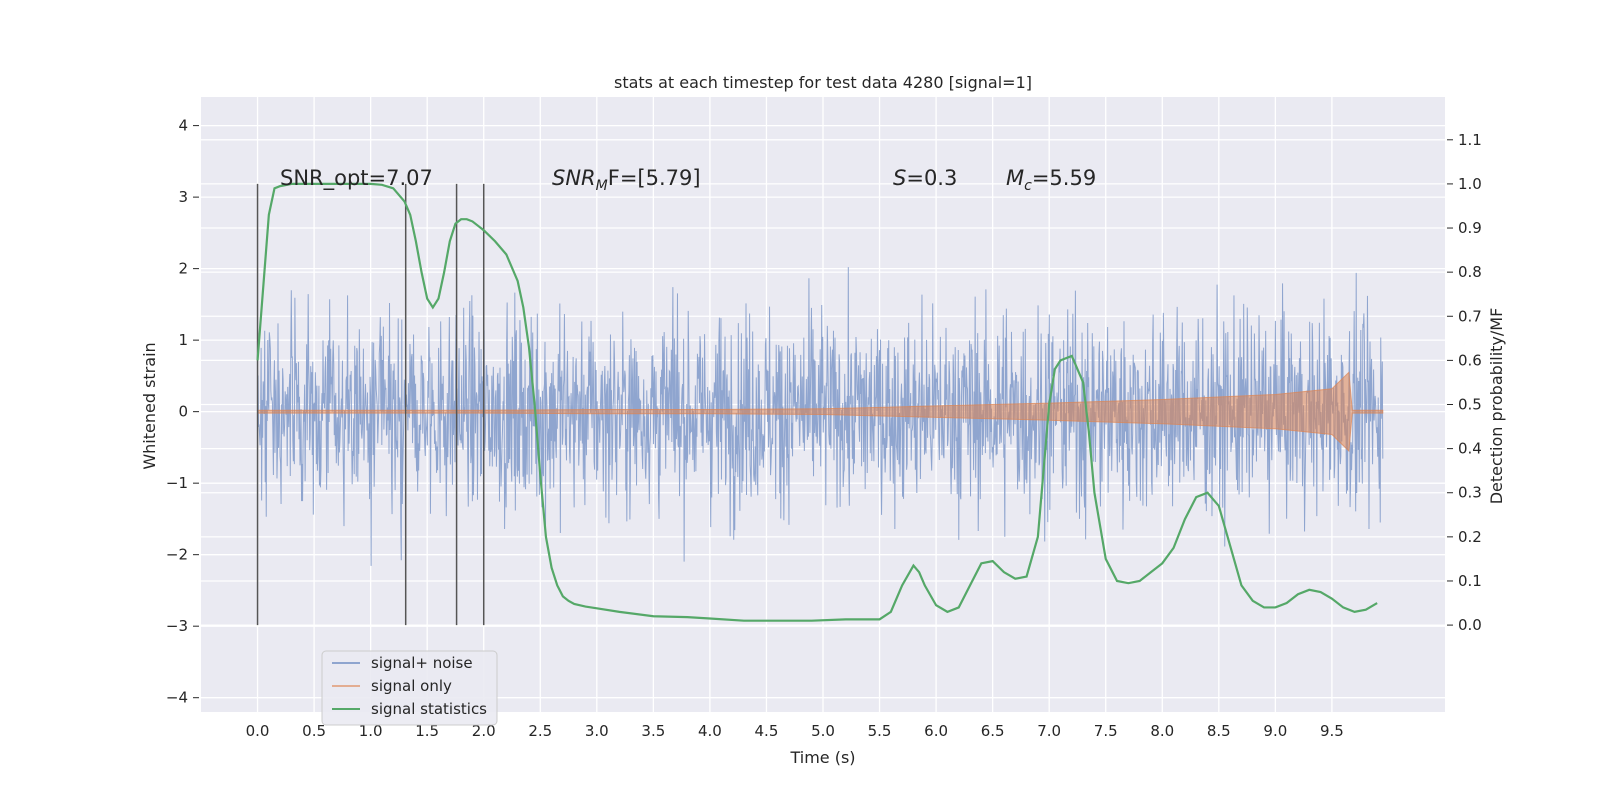  I want to click on x-tick-label: 0.0, so click(258, 731).